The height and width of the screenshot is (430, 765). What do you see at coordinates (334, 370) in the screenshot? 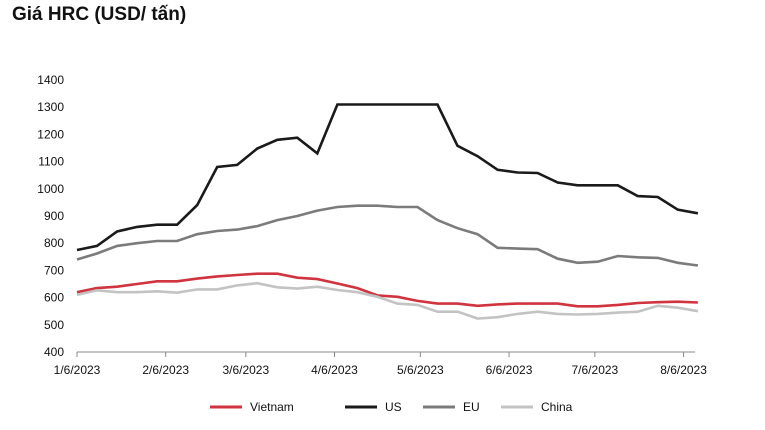
I see `x-tick-label: 4/6/2023` at bounding box center [334, 370].